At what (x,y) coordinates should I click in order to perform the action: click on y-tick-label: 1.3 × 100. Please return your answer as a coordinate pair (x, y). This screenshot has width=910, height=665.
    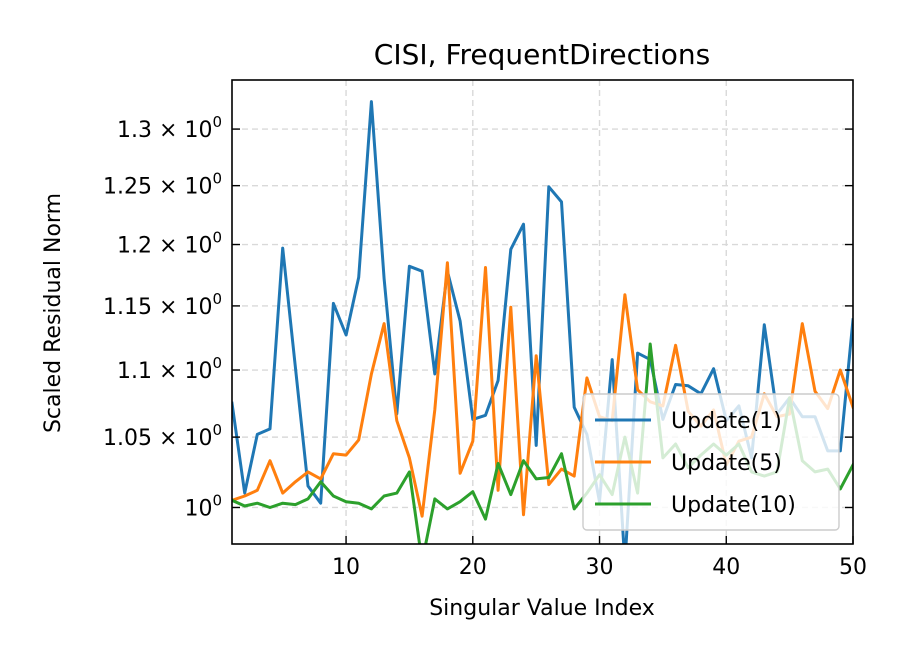
    Looking at the image, I should click on (169, 128).